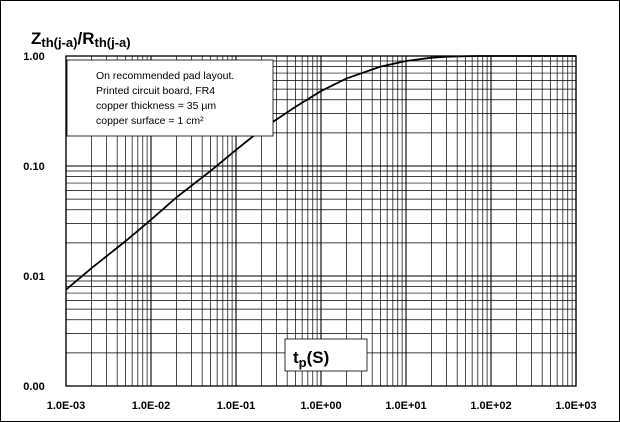 The width and height of the screenshot is (620, 422). I want to click on y-tick-label: 1.00, so click(33, 57).